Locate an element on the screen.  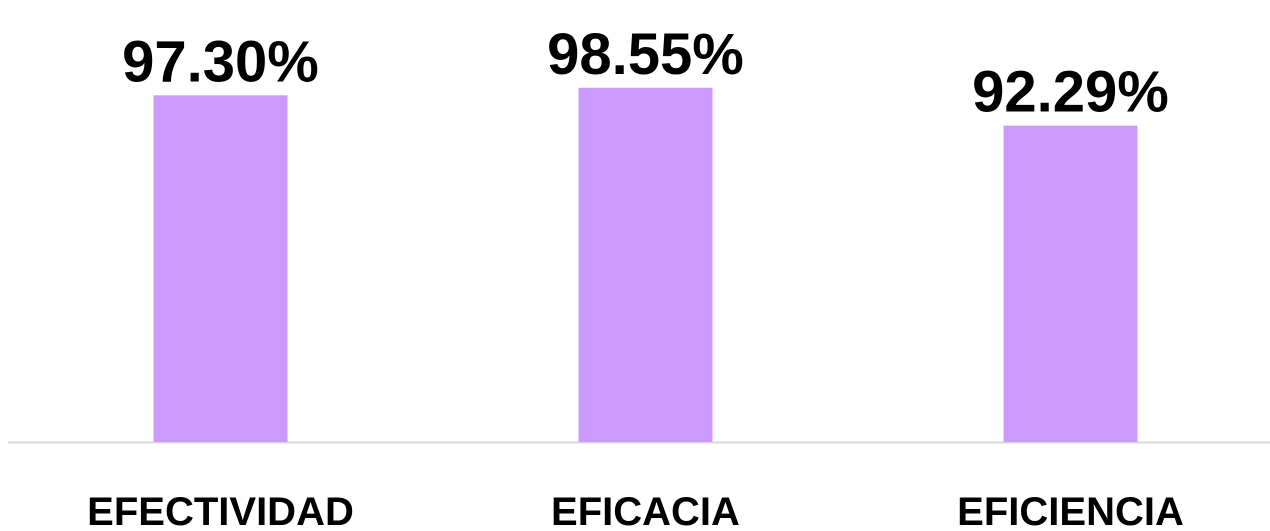
x-tick-label: EFICACIA is located at coordinates (645, 510).